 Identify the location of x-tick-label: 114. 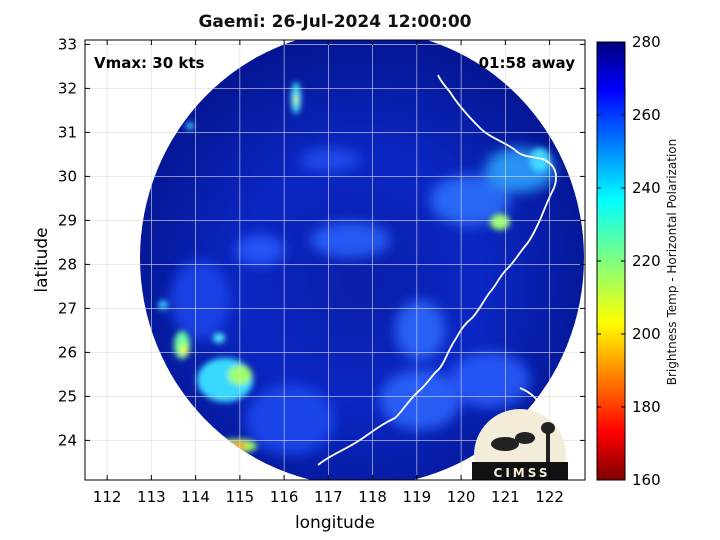
(195, 497).